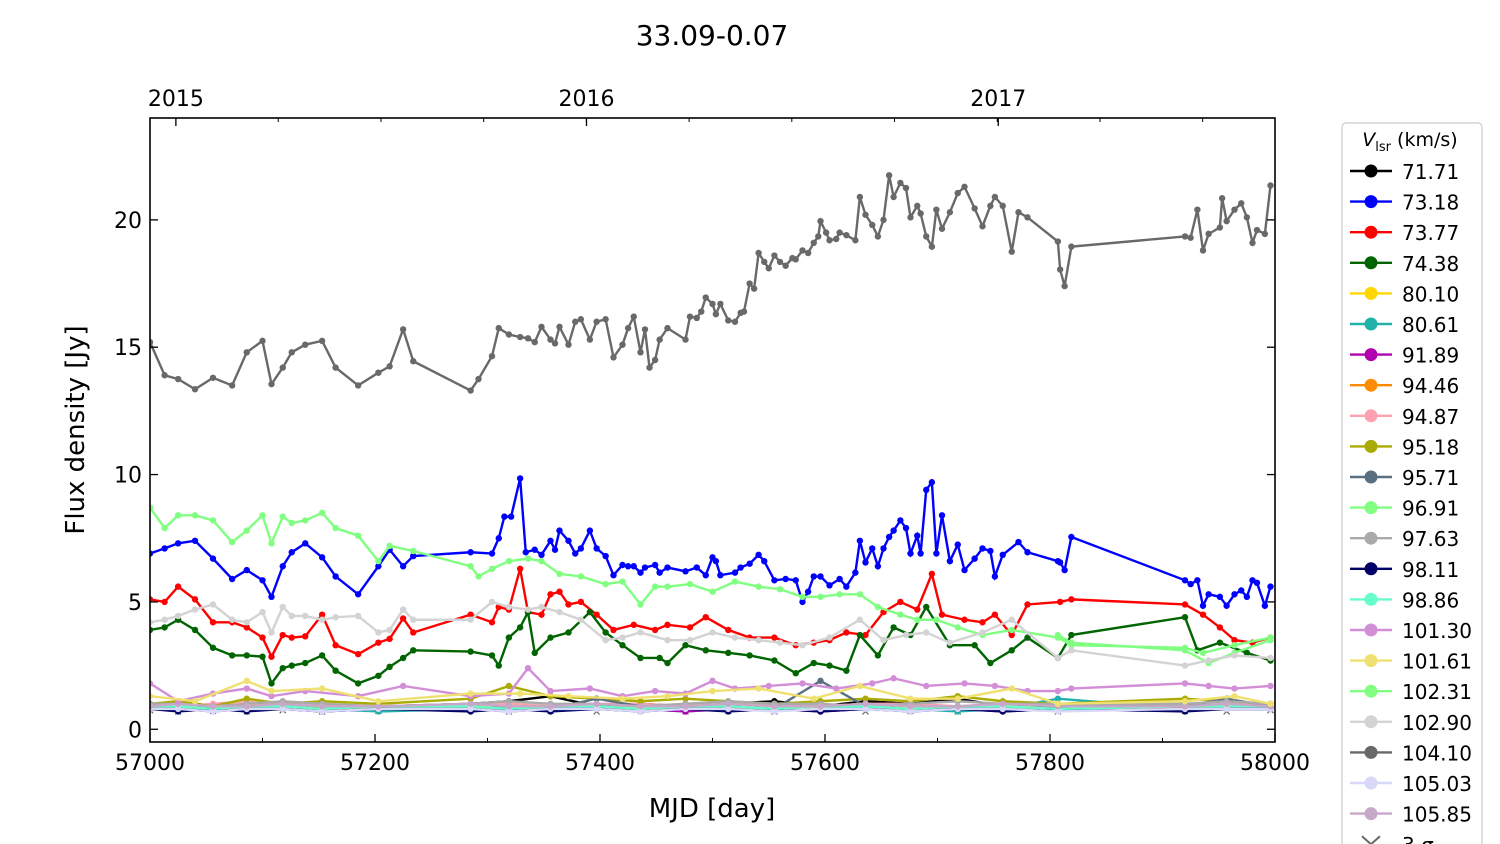 The height and width of the screenshot is (844, 1500). Describe the element at coordinates (1437, 753) in the screenshot. I see `legend-label: 104.10` at that location.